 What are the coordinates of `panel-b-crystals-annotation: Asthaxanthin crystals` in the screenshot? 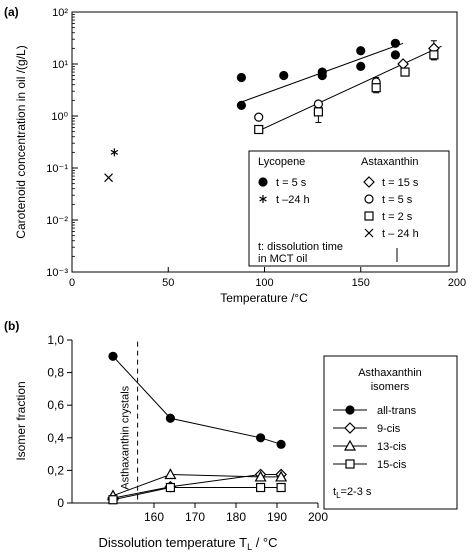 It's located at (126, 437).